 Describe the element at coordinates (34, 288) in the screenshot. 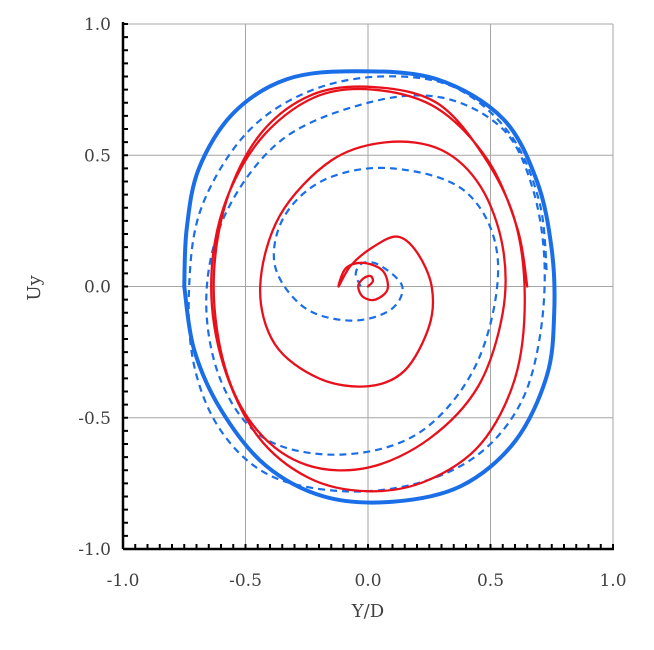

I see `y-axis-title: Uy` at that location.